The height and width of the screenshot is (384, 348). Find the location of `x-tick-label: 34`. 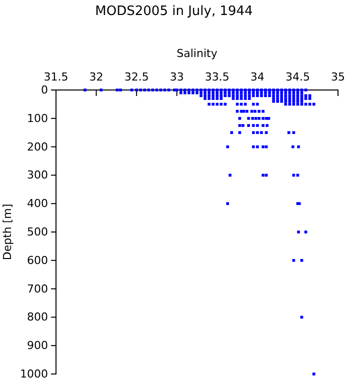

x-tick-label: 34 is located at coordinates (257, 77).